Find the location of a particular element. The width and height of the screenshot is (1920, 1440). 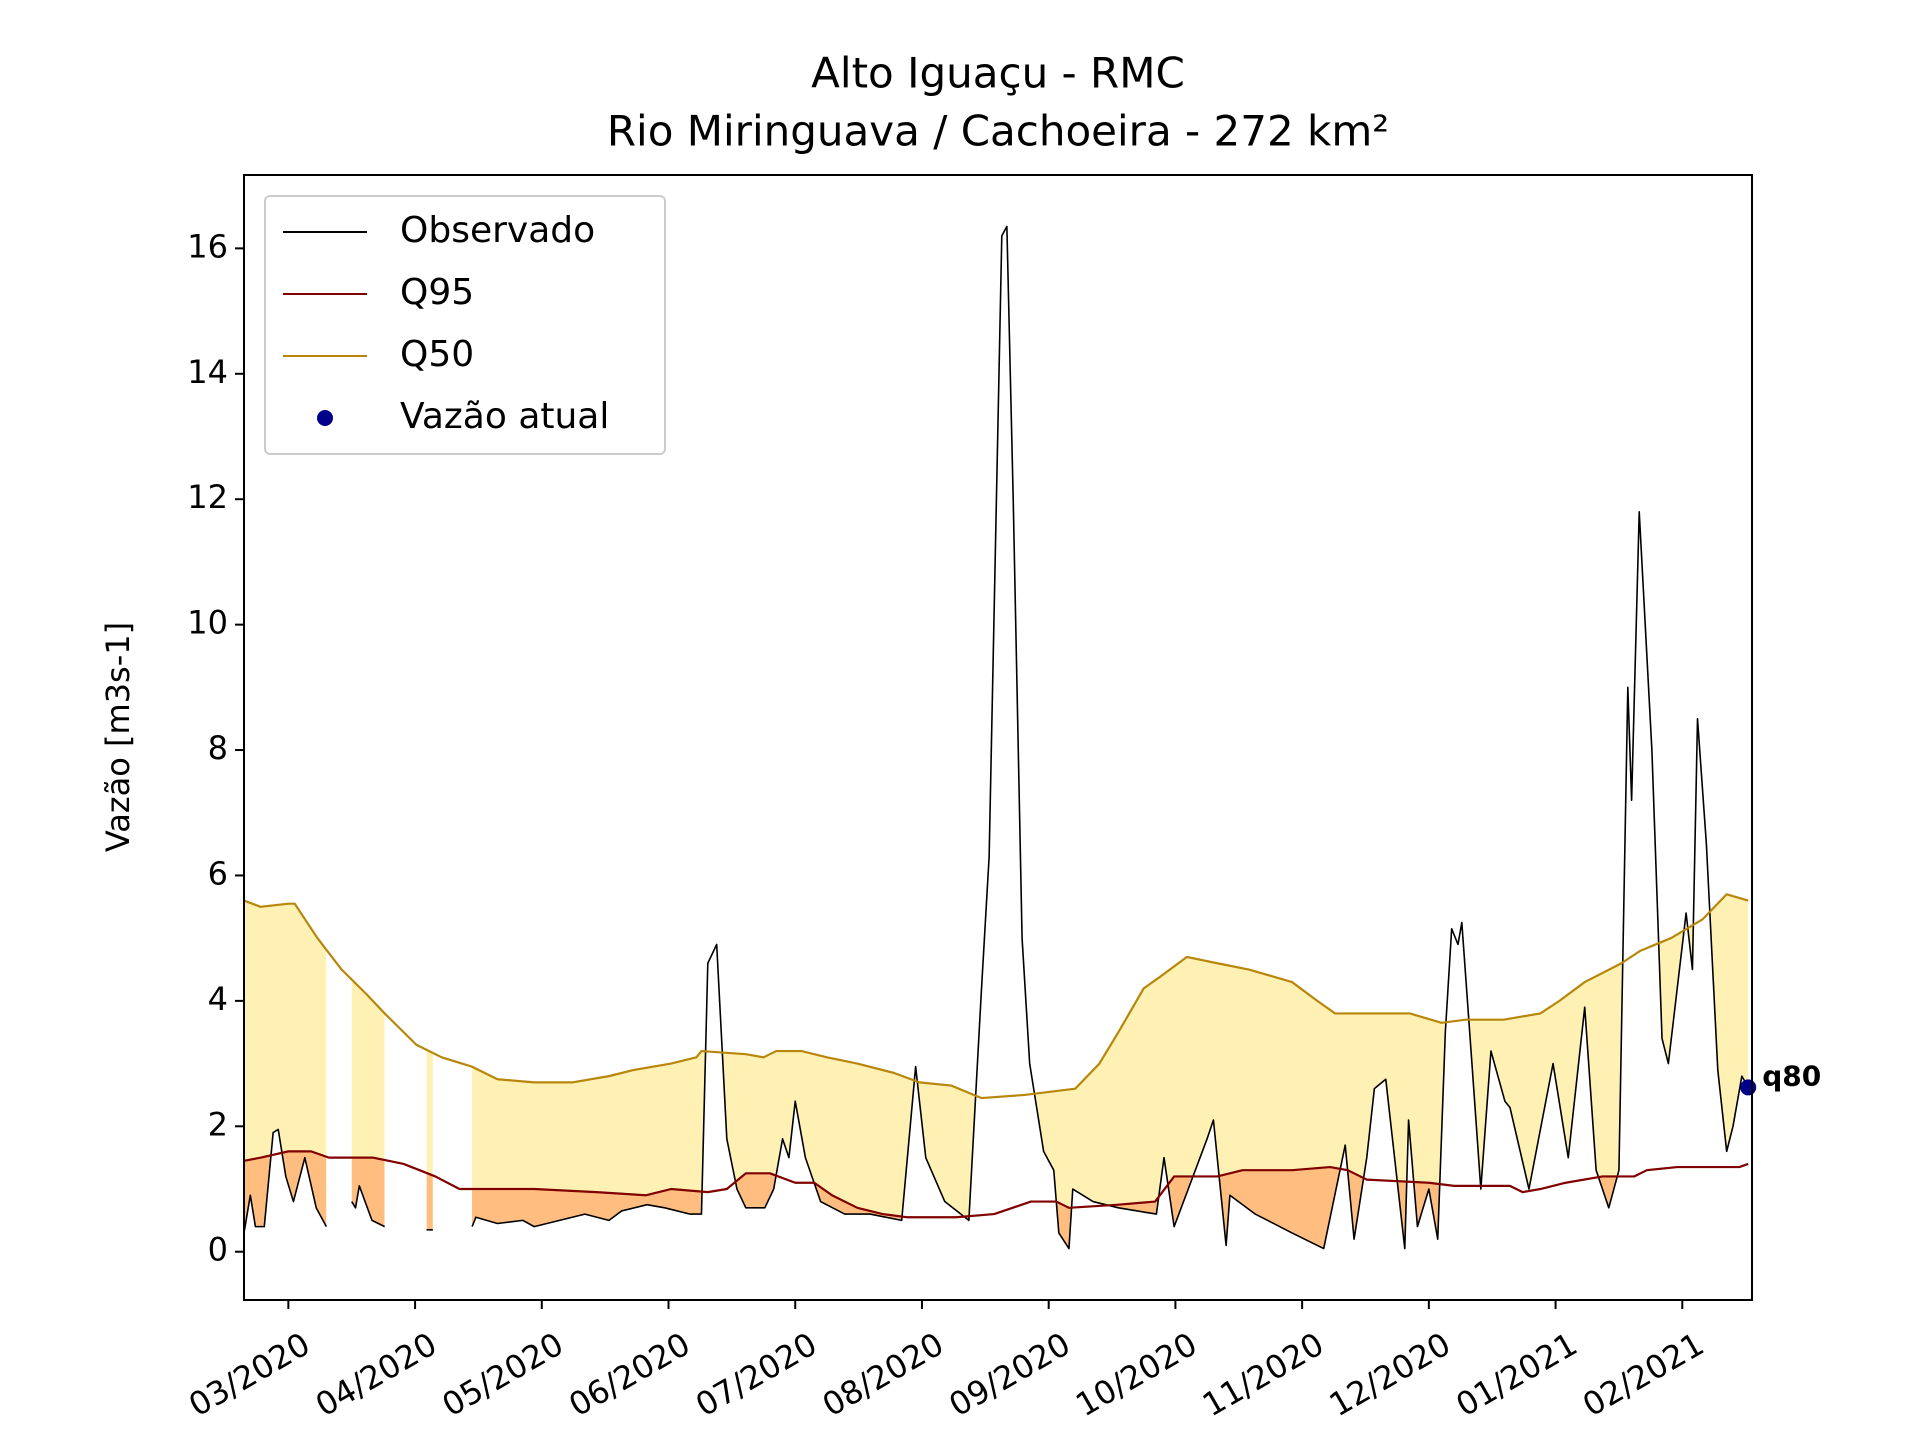

y-tick-label: 6 is located at coordinates (218, 873).